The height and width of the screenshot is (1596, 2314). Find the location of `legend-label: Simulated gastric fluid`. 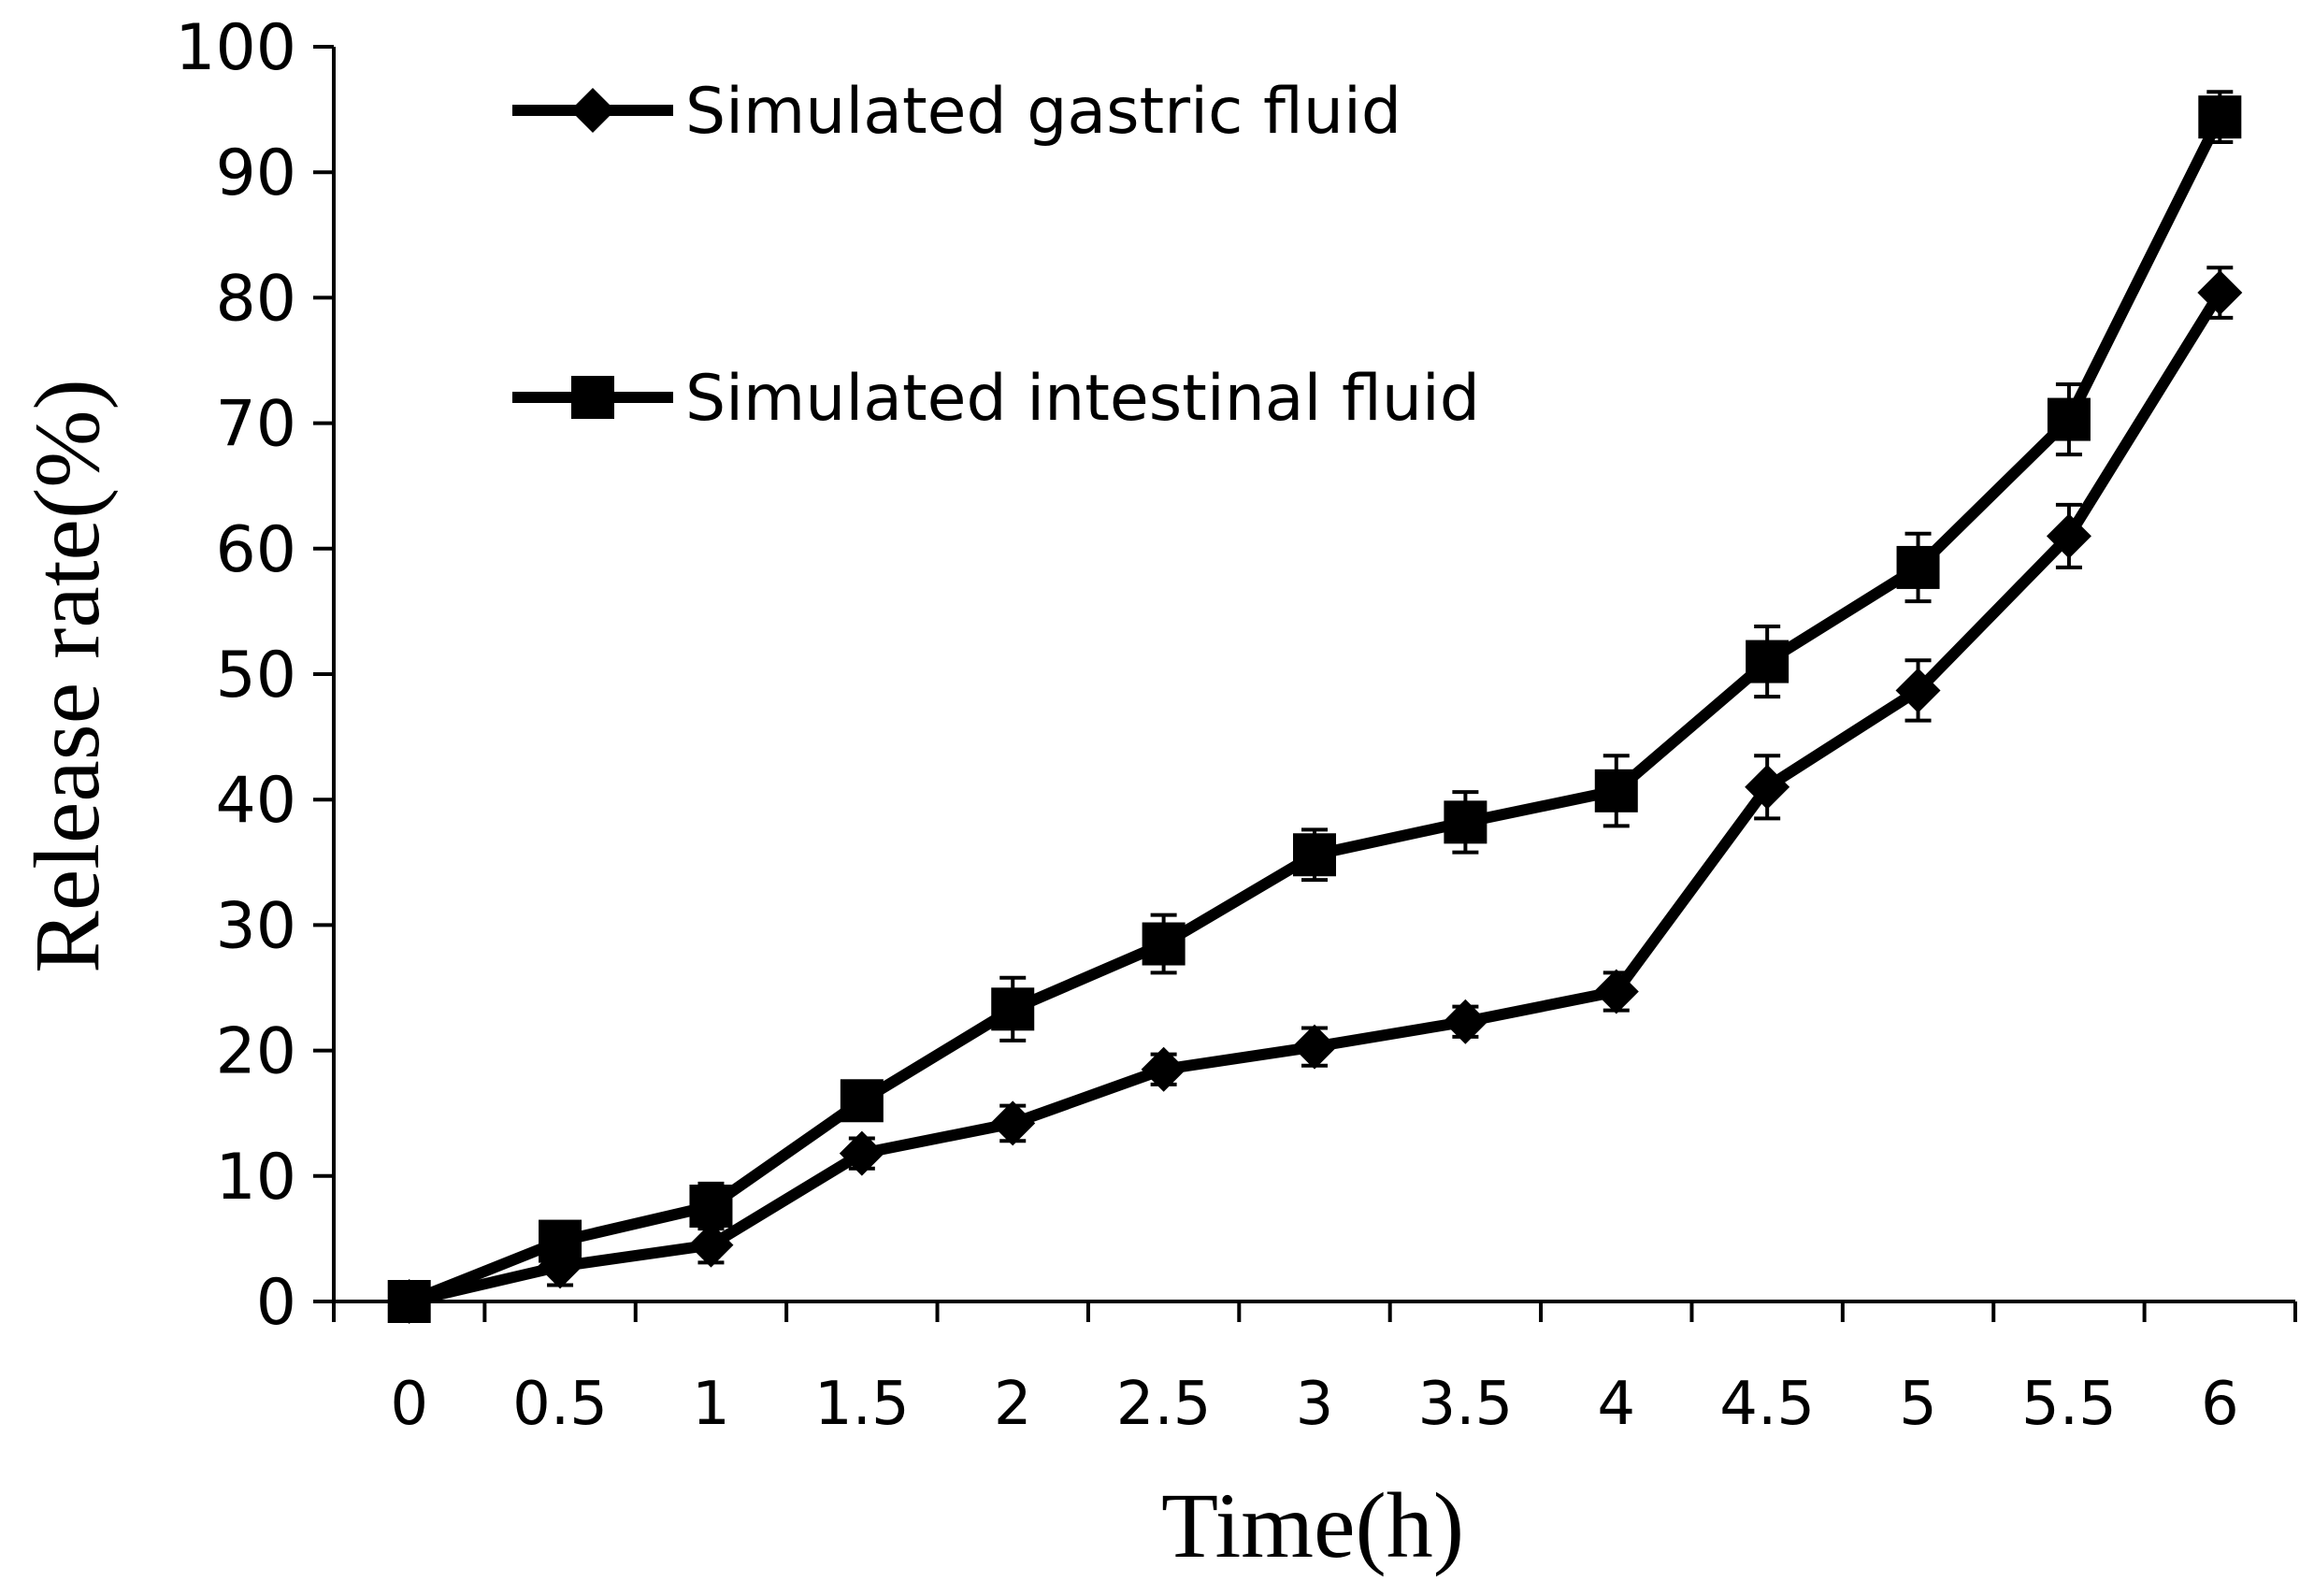

legend-label: Simulated gastric fluid is located at coordinates (1043, 112).